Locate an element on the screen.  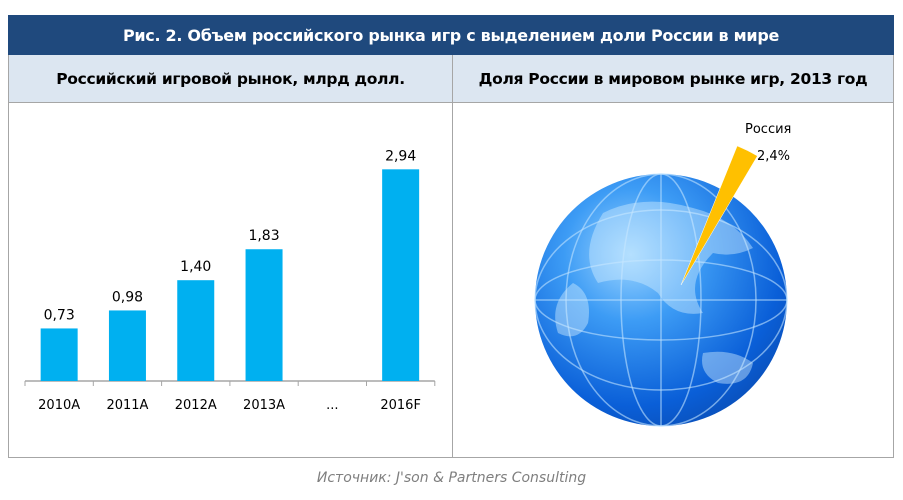
bar-value-label: 1,40 is located at coordinates (195, 267).